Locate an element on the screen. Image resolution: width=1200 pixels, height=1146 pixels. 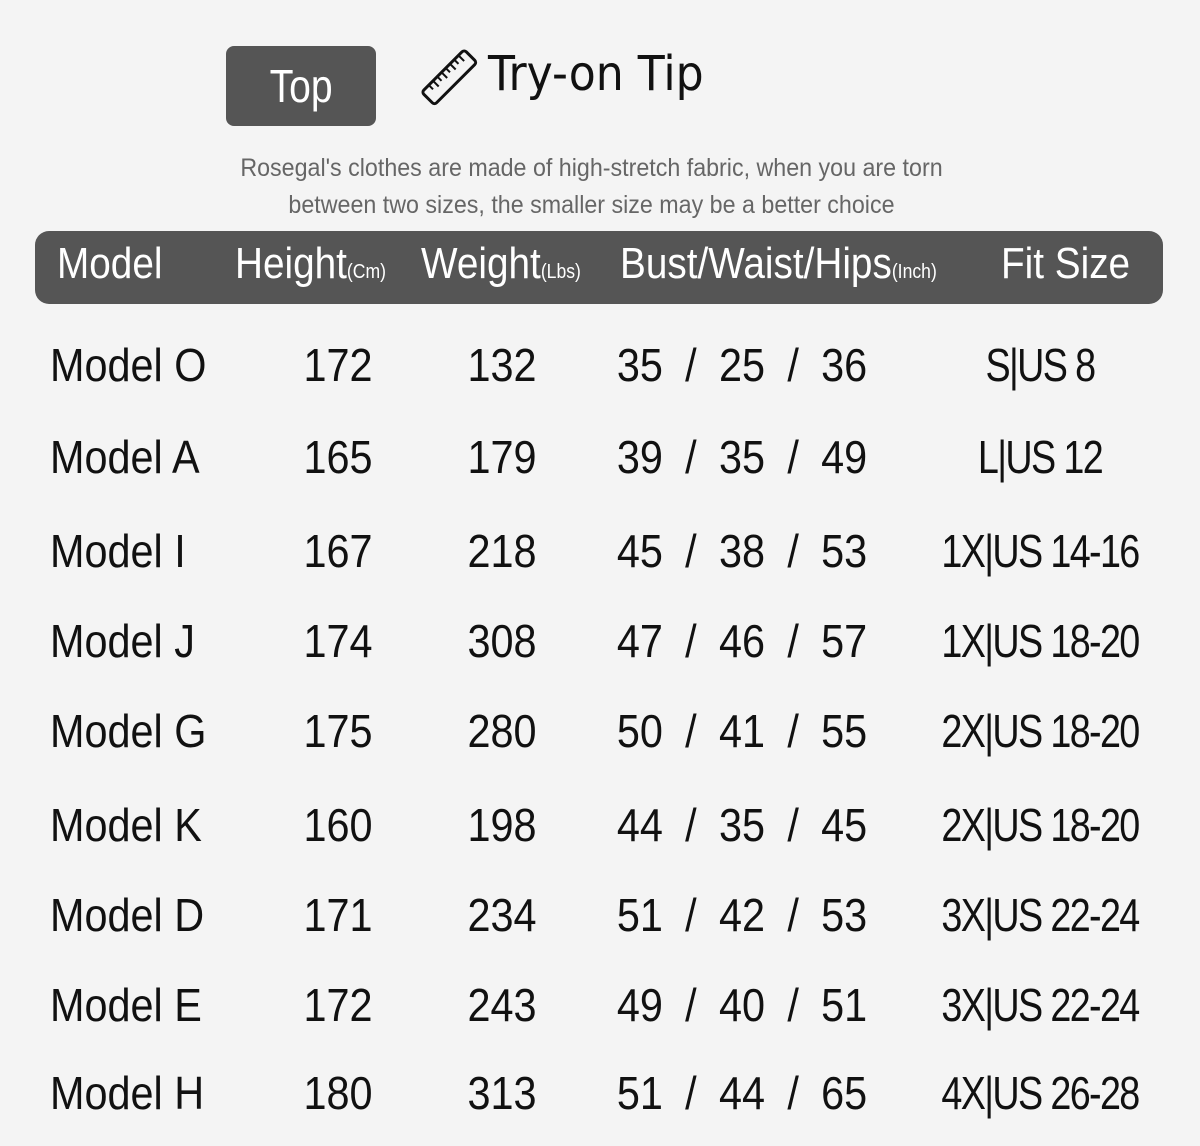
header-weight: Weight(Lbs) is located at coordinates (501, 263).